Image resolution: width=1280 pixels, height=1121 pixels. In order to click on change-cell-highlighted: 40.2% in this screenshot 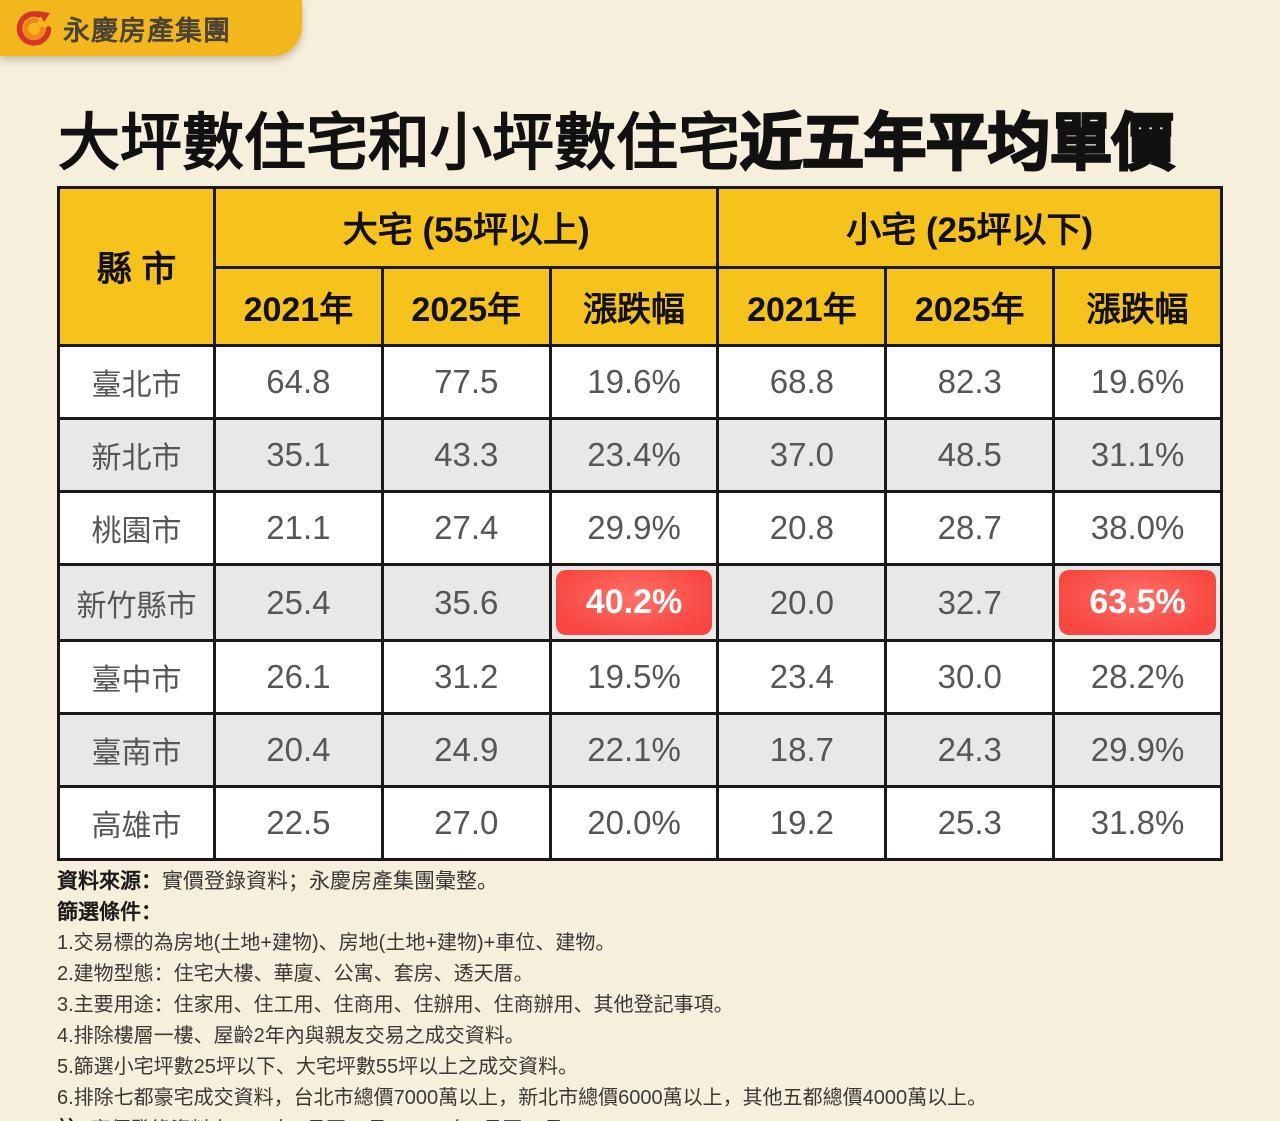, I will do `click(634, 602)`.